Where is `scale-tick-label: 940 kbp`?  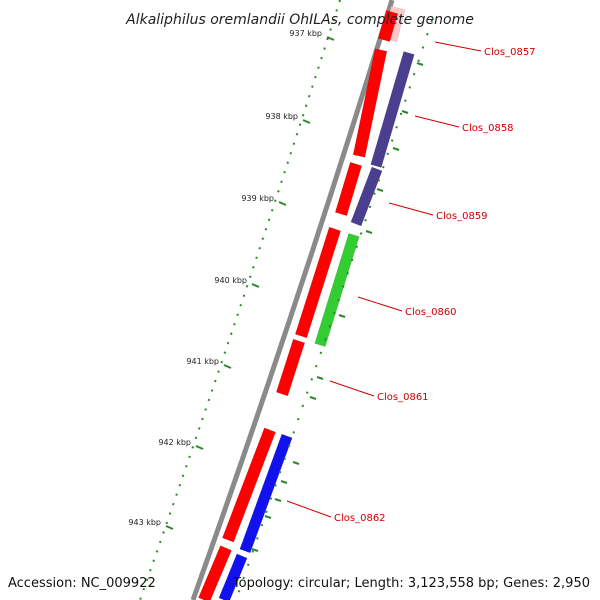 scale-tick-label: 940 kbp is located at coordinates (230, 280).